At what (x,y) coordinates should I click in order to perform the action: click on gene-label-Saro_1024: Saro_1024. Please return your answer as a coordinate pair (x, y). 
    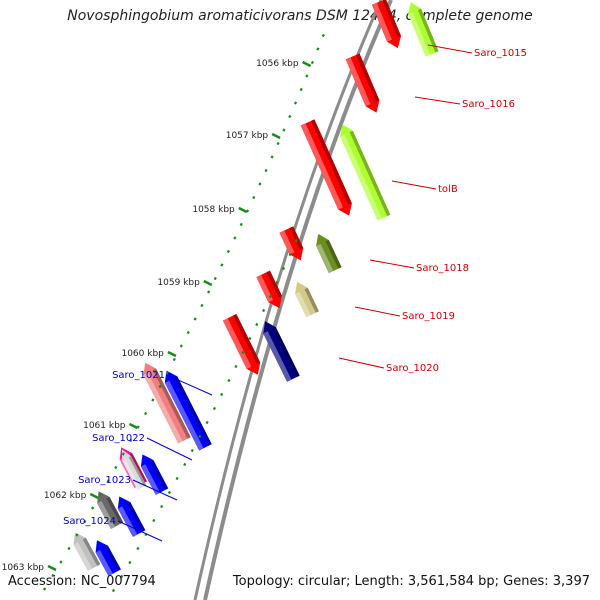
    Looking at the image, I should click on (89, 521).